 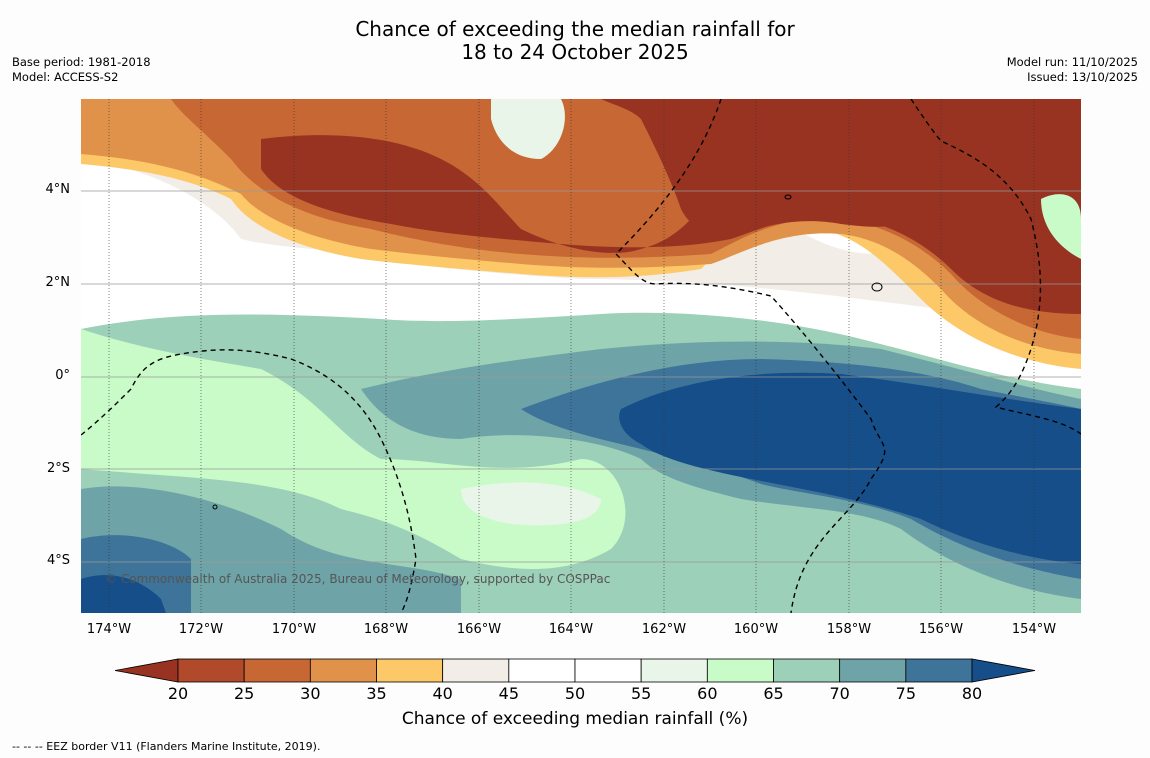 I want to click on pale-patch-n, so click(x=528, y=129).